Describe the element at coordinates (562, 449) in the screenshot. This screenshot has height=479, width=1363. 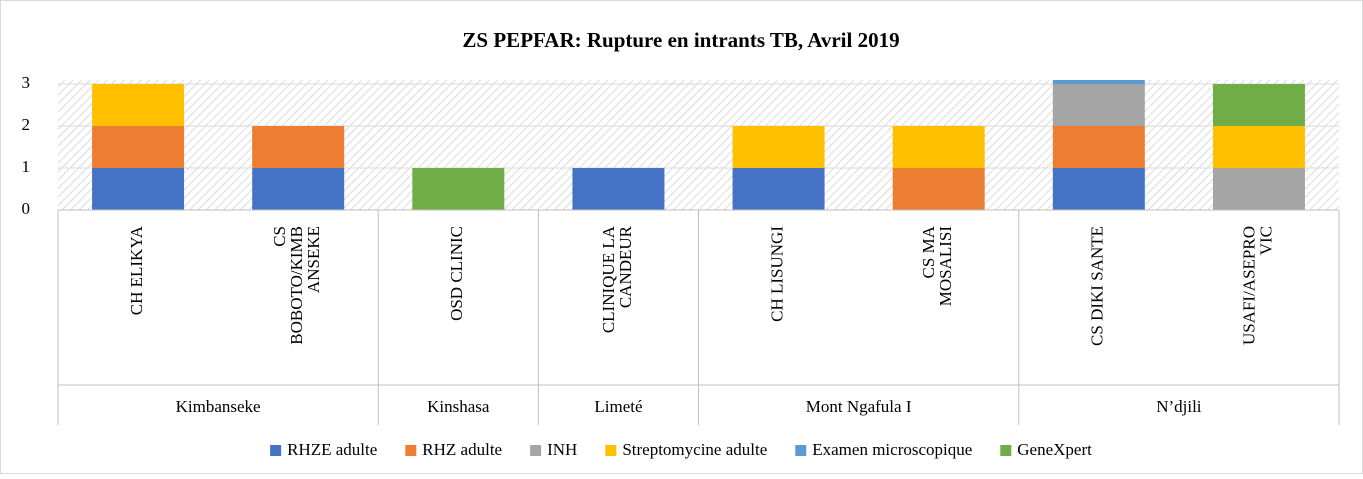
I see `legend-label: INH` at that location.